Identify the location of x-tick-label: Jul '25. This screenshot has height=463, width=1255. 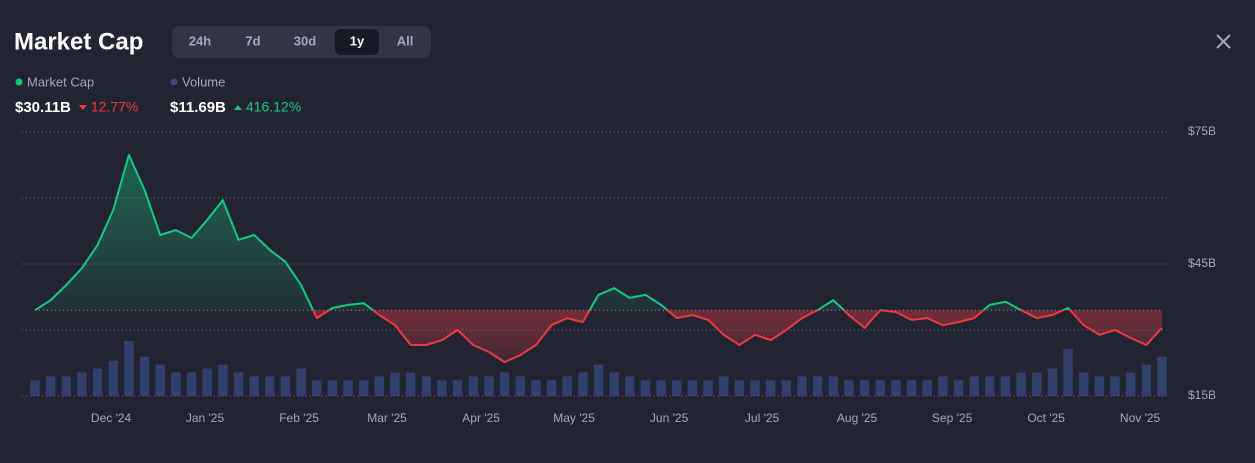
(762, 418).